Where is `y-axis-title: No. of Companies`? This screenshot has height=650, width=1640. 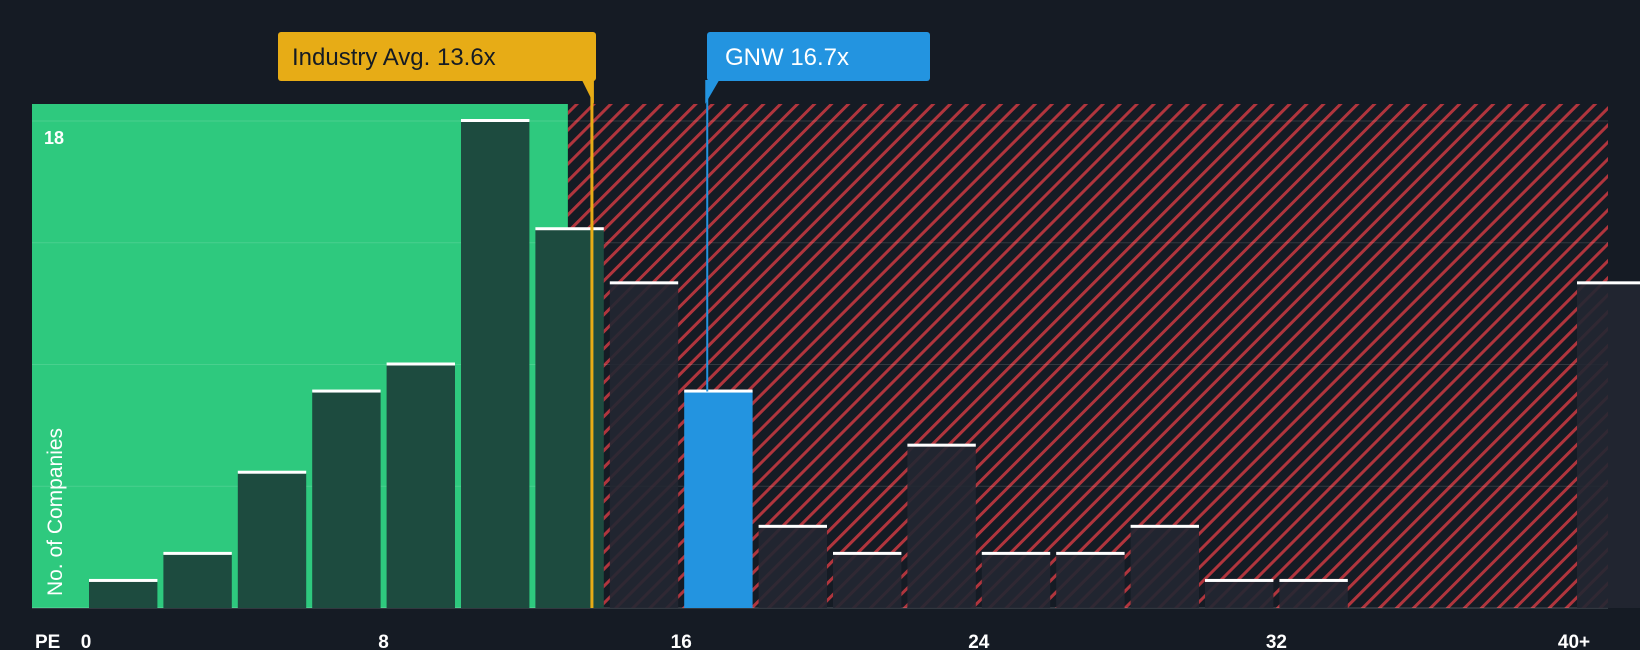
y-axis-title: No. of Companies is located at coordinates (55, 512).